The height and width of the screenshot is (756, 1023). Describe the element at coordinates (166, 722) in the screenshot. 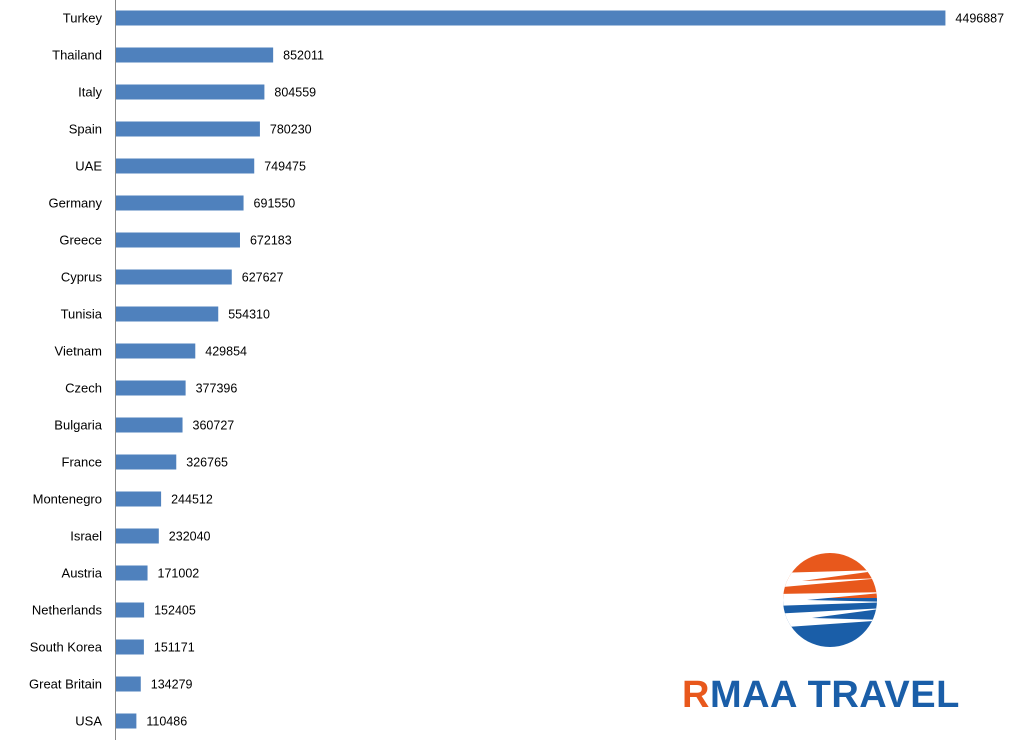

I see `data-label: 110486` at that location.